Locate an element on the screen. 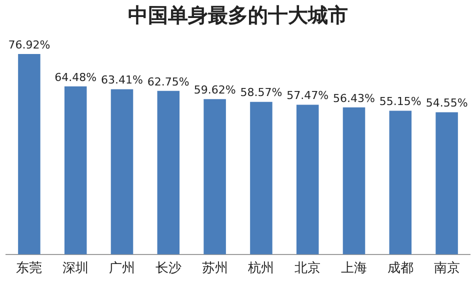 Image resolution: width=476 pixels, height=284 pixels. x-tick-label: 上海 is located at coordinates (354, 267).